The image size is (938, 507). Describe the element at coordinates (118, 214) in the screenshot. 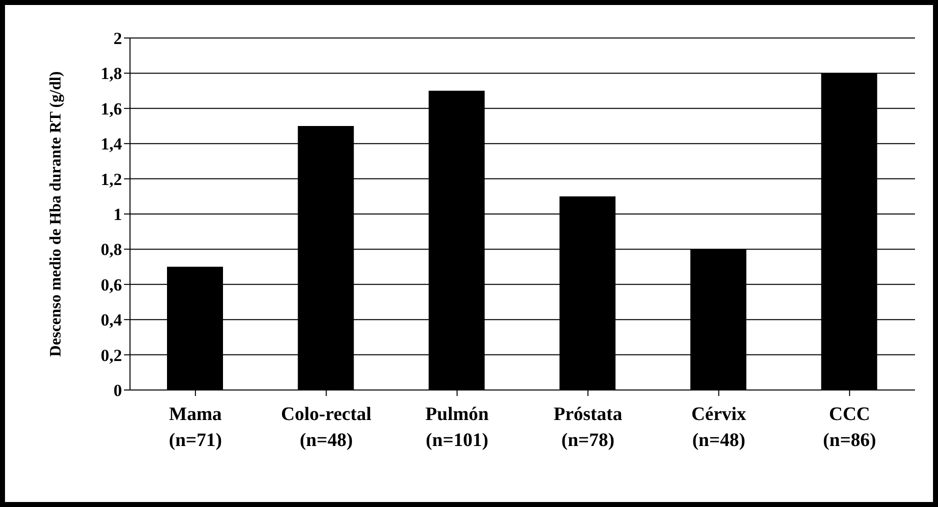

I see `y-tick-label: 1` at that location.